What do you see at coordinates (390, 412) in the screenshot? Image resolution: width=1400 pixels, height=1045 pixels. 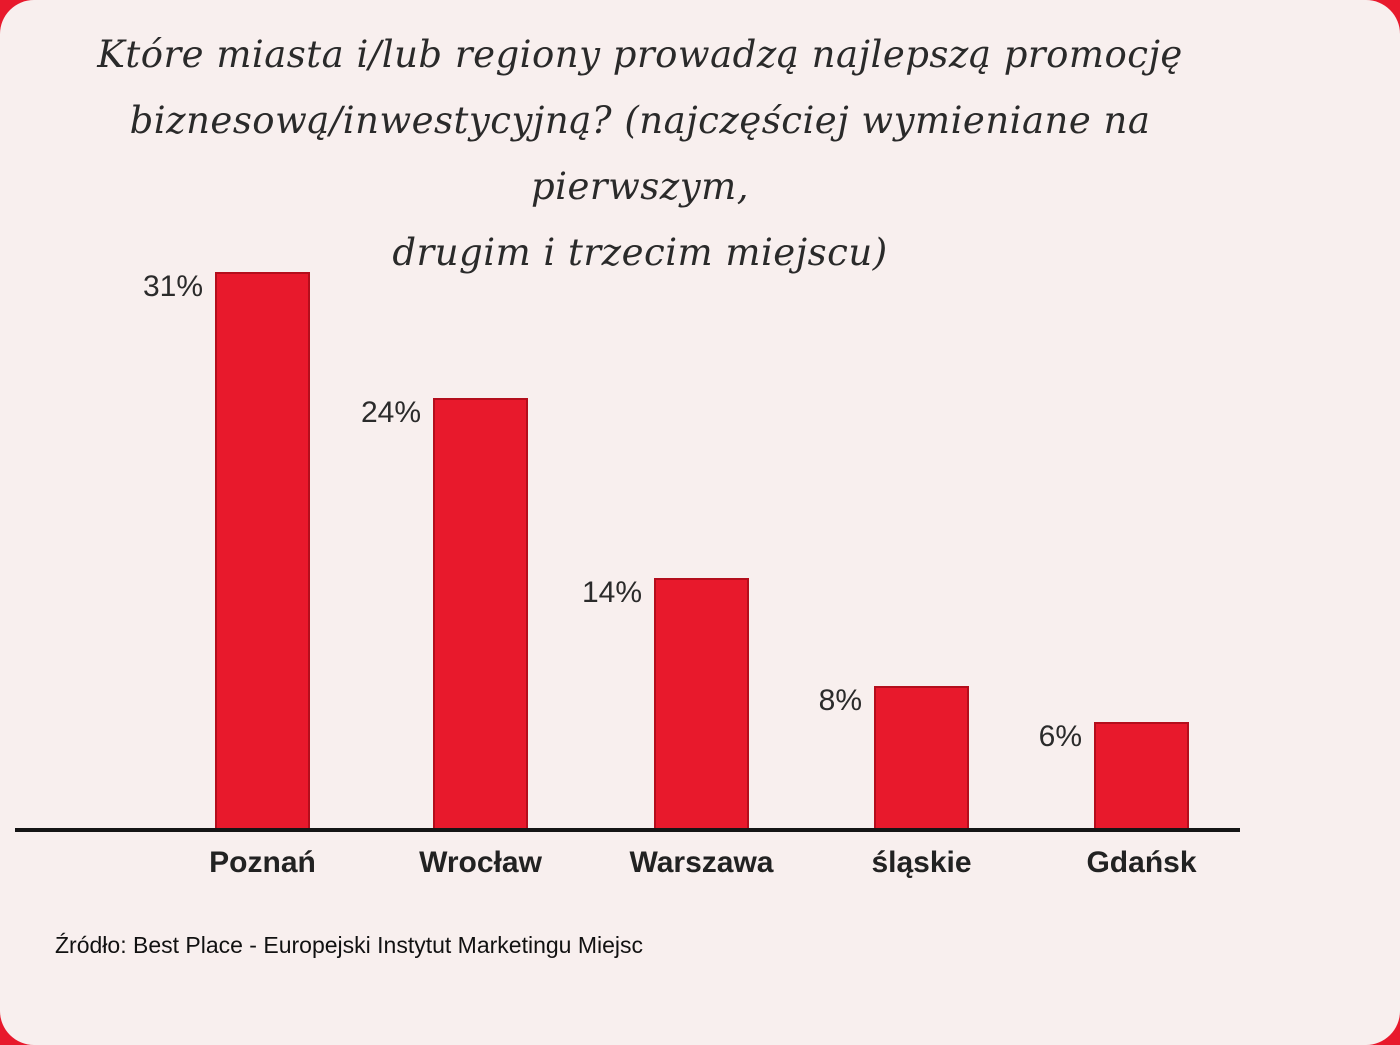 I see `bar-value-label-wroclaw: 24%` at bounding box center [390, 412].